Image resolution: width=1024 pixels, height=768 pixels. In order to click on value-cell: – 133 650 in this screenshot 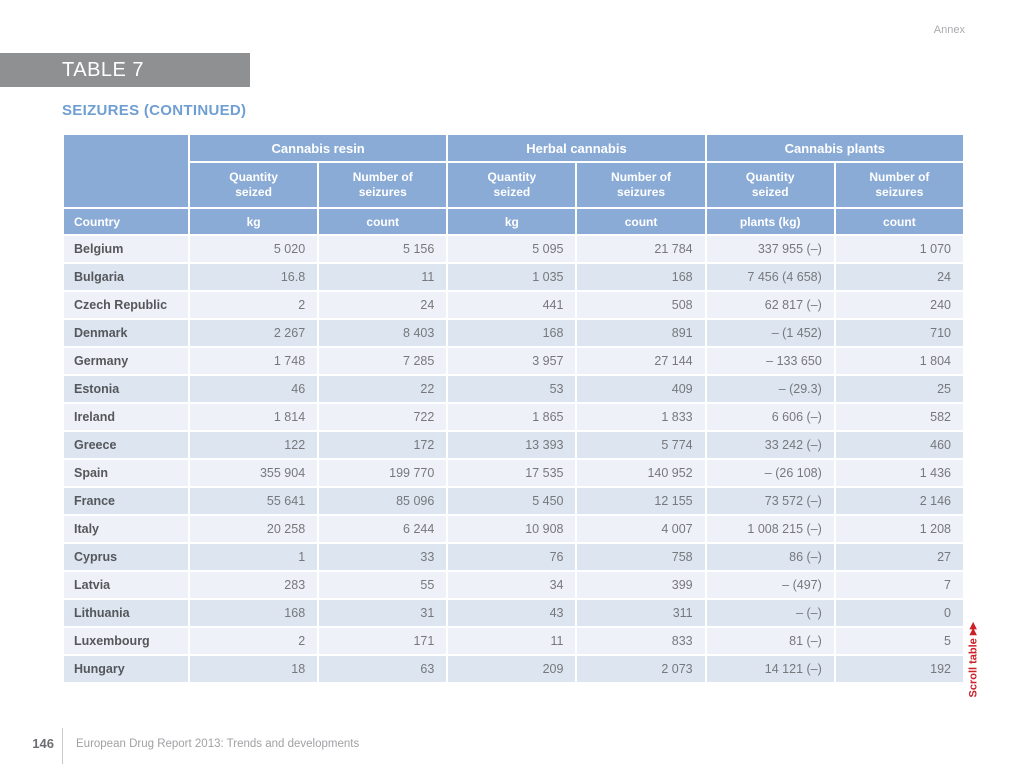, I will do `click(770, 361)`.